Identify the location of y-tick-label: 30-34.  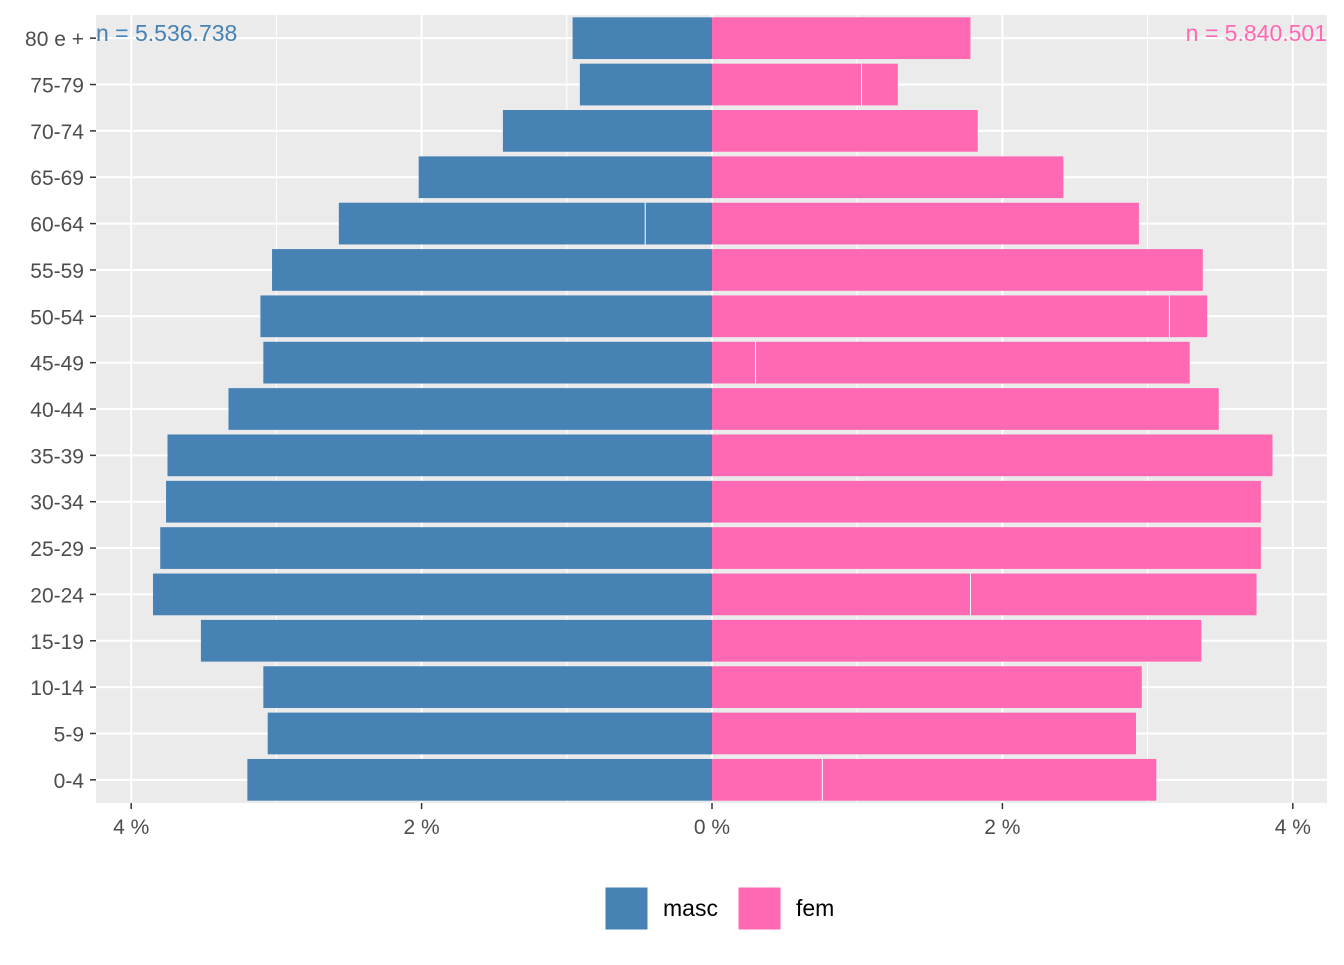
(57, 503).